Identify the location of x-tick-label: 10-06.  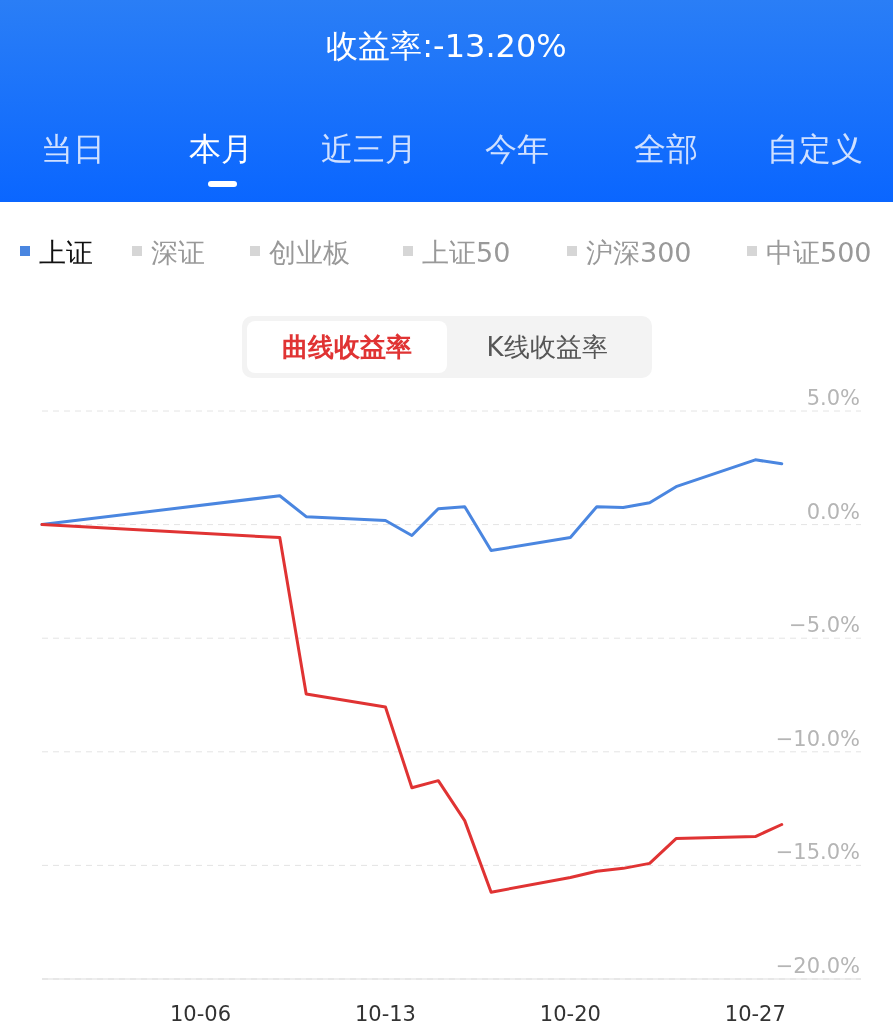
(201, 1013).